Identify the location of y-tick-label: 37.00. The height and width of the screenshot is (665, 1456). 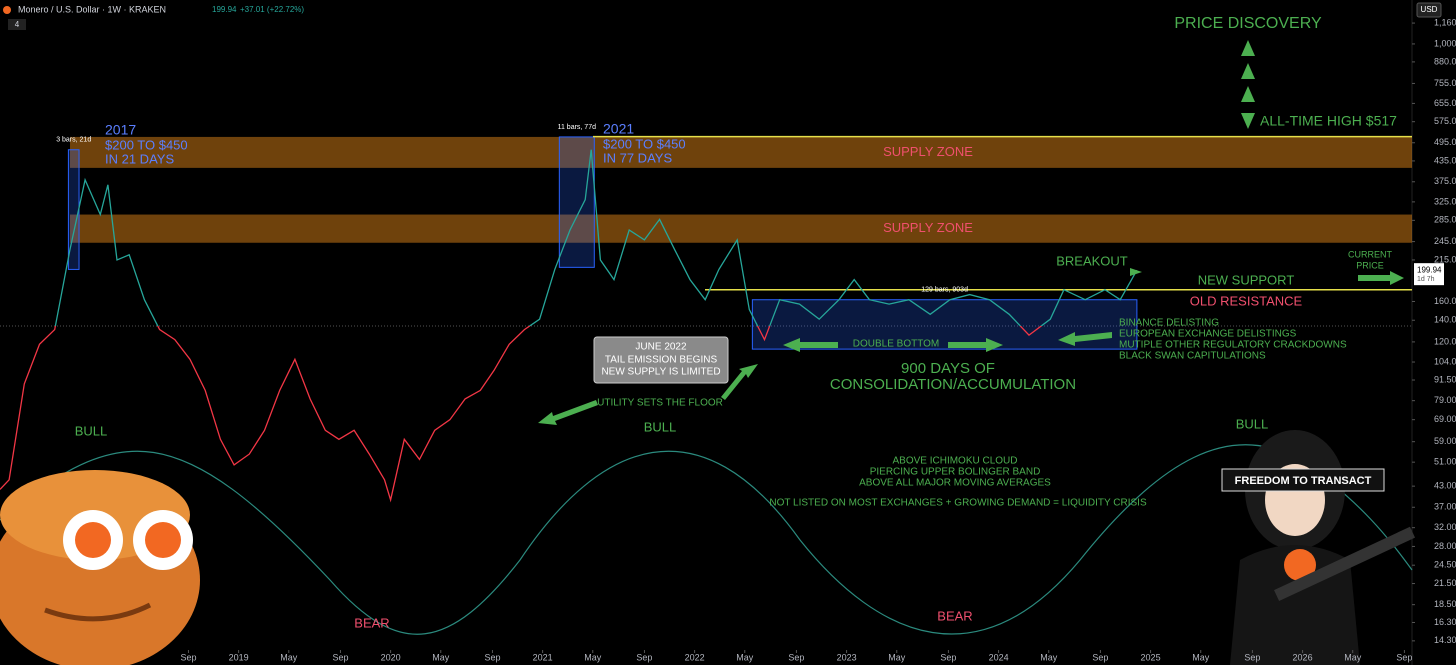
(1445, 507).